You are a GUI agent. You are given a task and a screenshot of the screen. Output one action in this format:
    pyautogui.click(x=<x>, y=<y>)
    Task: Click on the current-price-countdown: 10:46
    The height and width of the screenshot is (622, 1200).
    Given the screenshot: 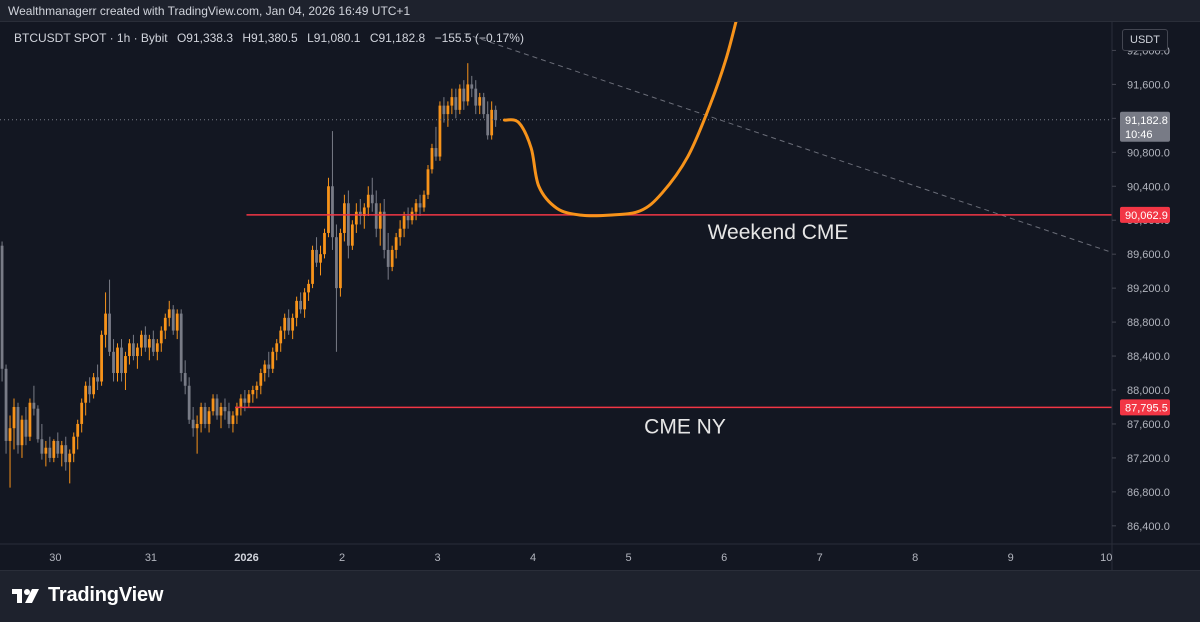 What is the action you would take?
    pyautogui.click(x=1139, y=135)
    